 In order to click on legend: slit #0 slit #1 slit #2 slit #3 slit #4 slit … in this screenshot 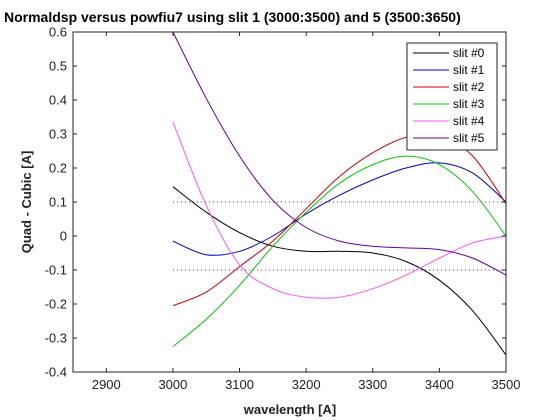, I will do `click(452, 96)`.